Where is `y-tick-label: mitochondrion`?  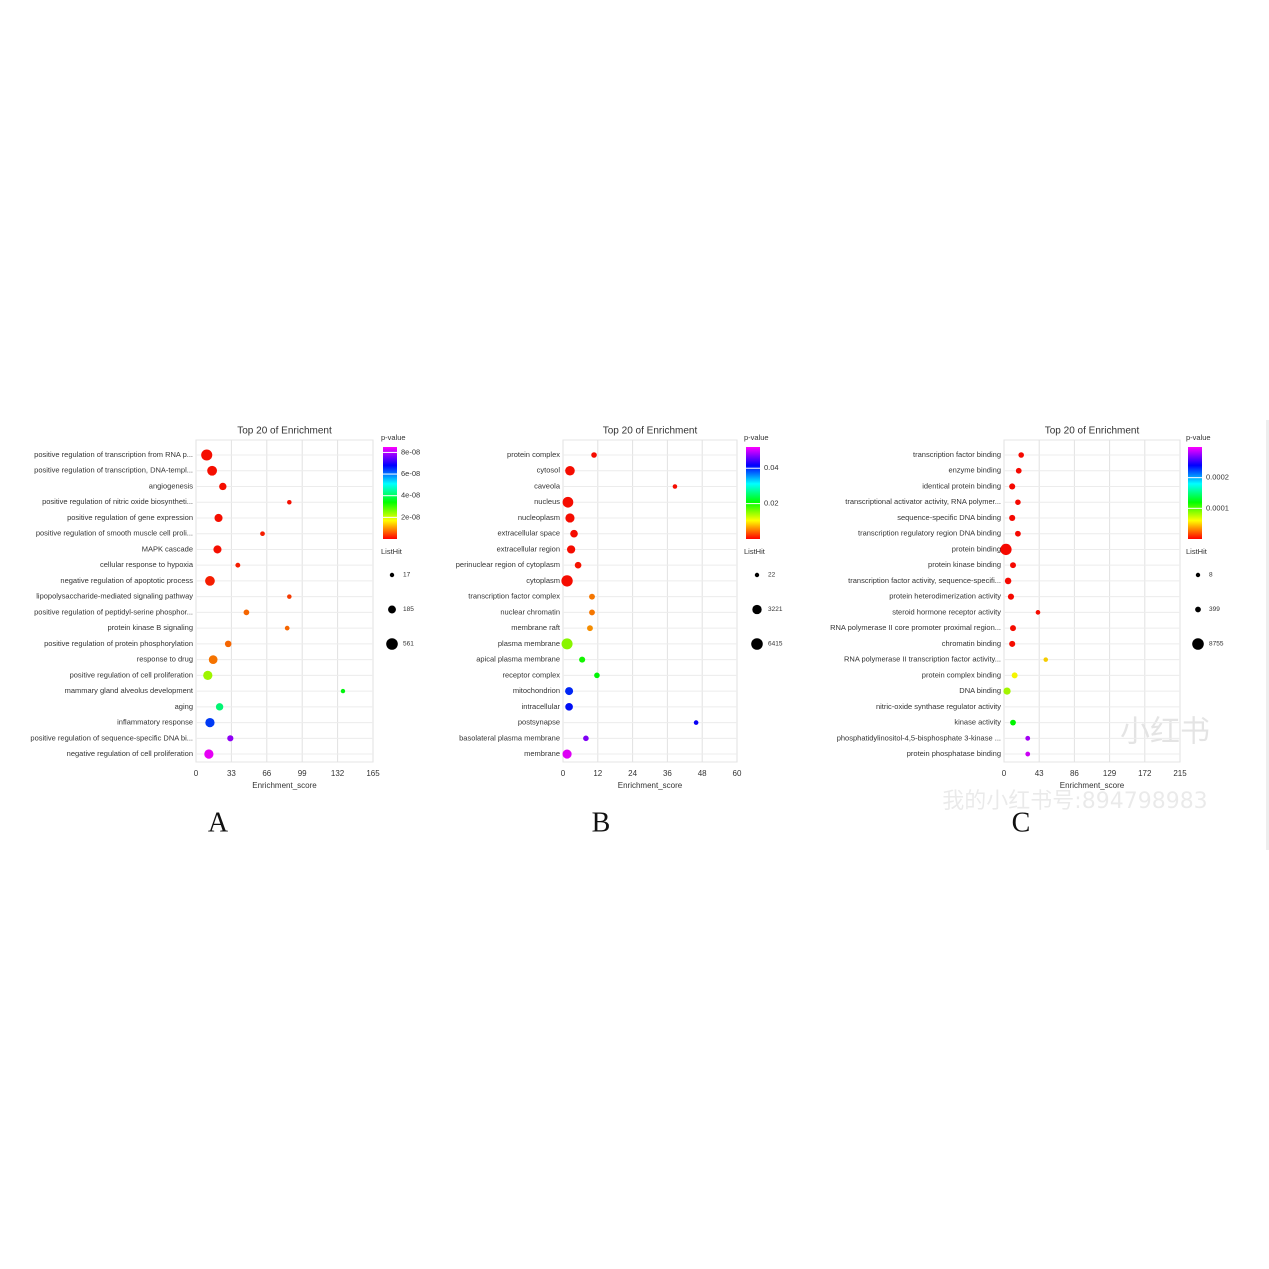
y-tick-label: mitochondrion is located at coordinates (536, 690).